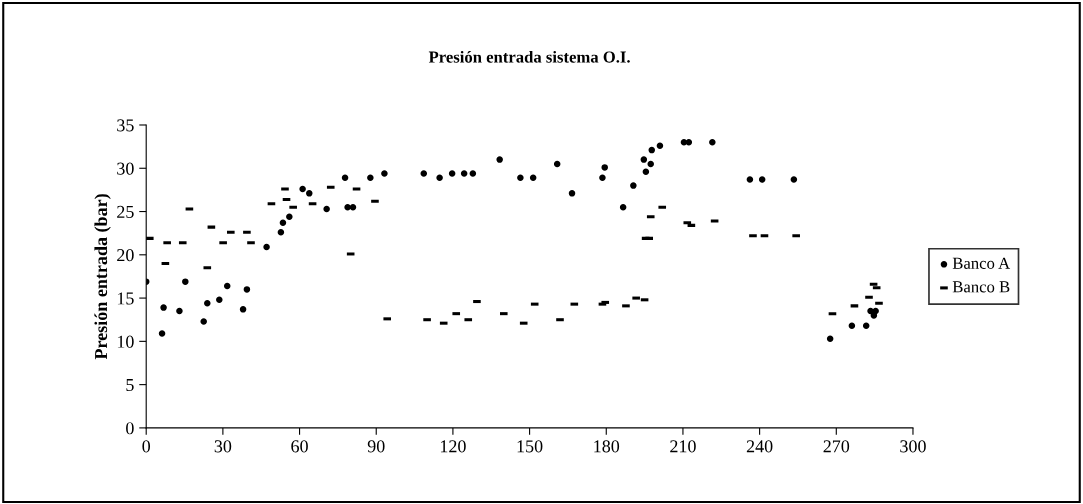 This screenshot has height=504, width=1083. What do you see at coordinates (530, 446) in the screenshot?
I see `x-tick-label: 150` at bounding box center [530, 446].